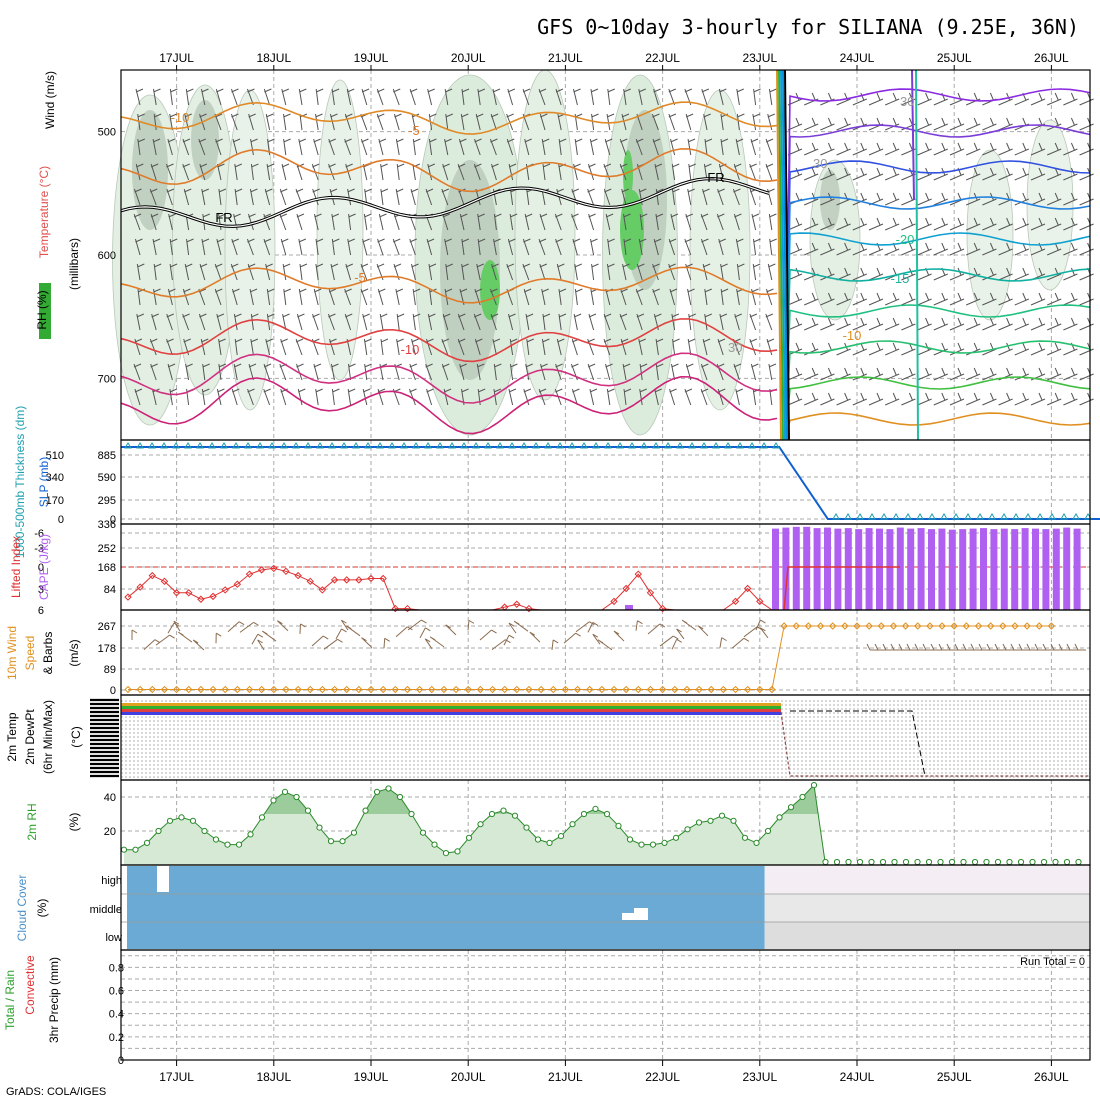  I want to click on isotherm-minus10, so click(449, 118).